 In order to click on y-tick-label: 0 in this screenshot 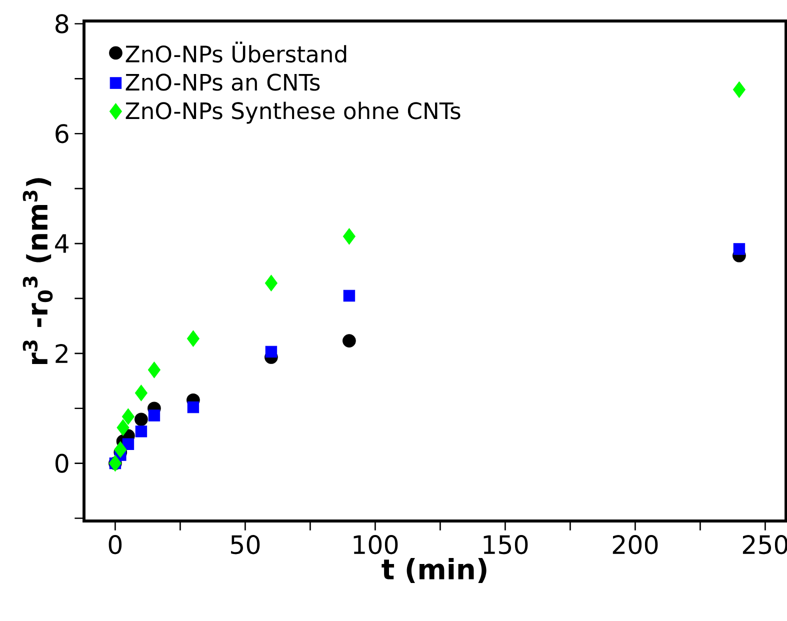, I will do `click(62, 463)`.